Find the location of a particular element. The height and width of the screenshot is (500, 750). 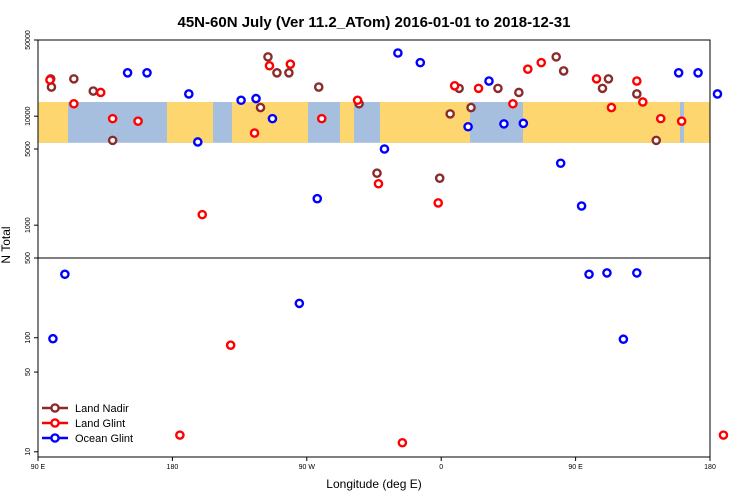

map-land is located at coordinates (374, 122).